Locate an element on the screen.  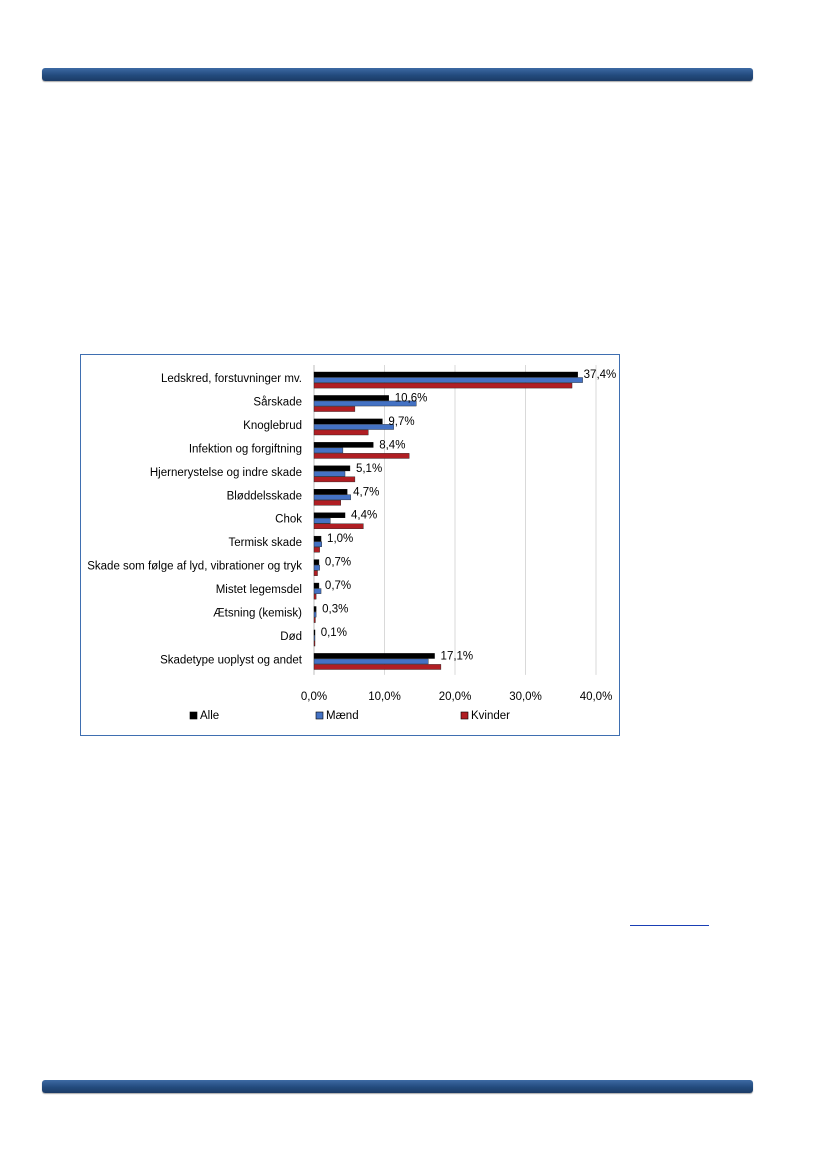
data-label: 5,1% is located at coordinates (369, 469).